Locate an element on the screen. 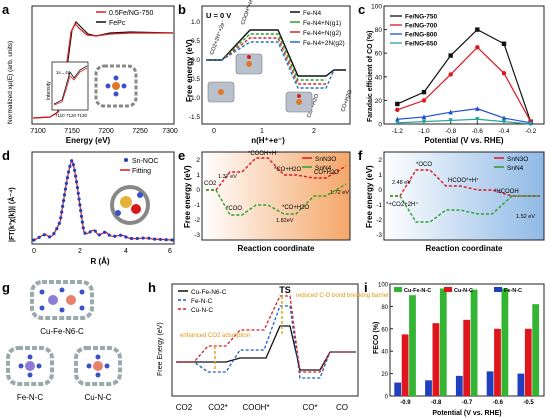 The height and width of the screenshot is (419, 550). panel-f-legend-item: SnN4 is located at coordinates (515, 168).